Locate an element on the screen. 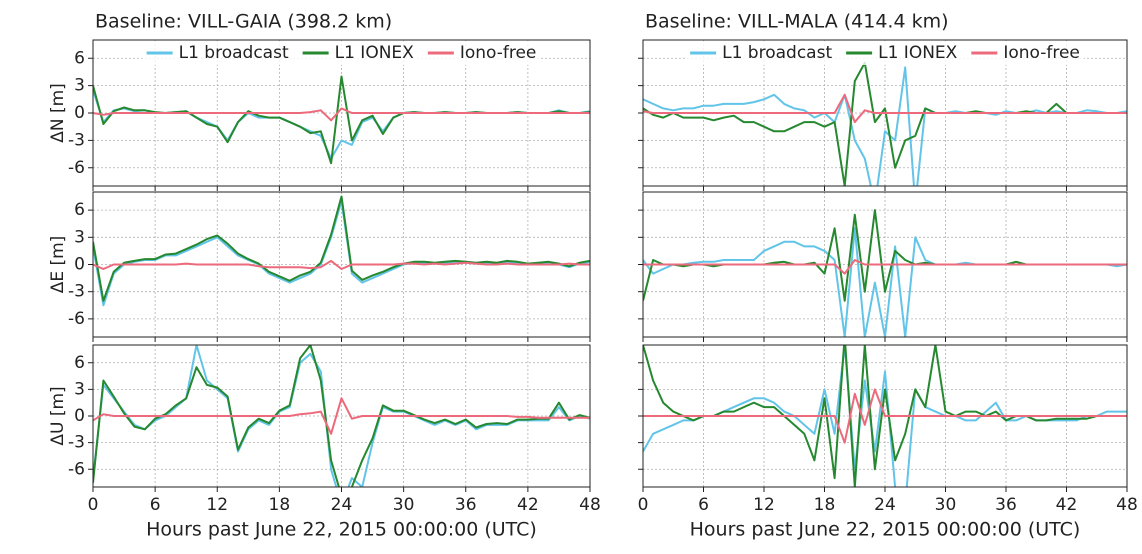  panel: -6 -3 0 3 6 ΔE [m] is located at coordinates (319, 266).